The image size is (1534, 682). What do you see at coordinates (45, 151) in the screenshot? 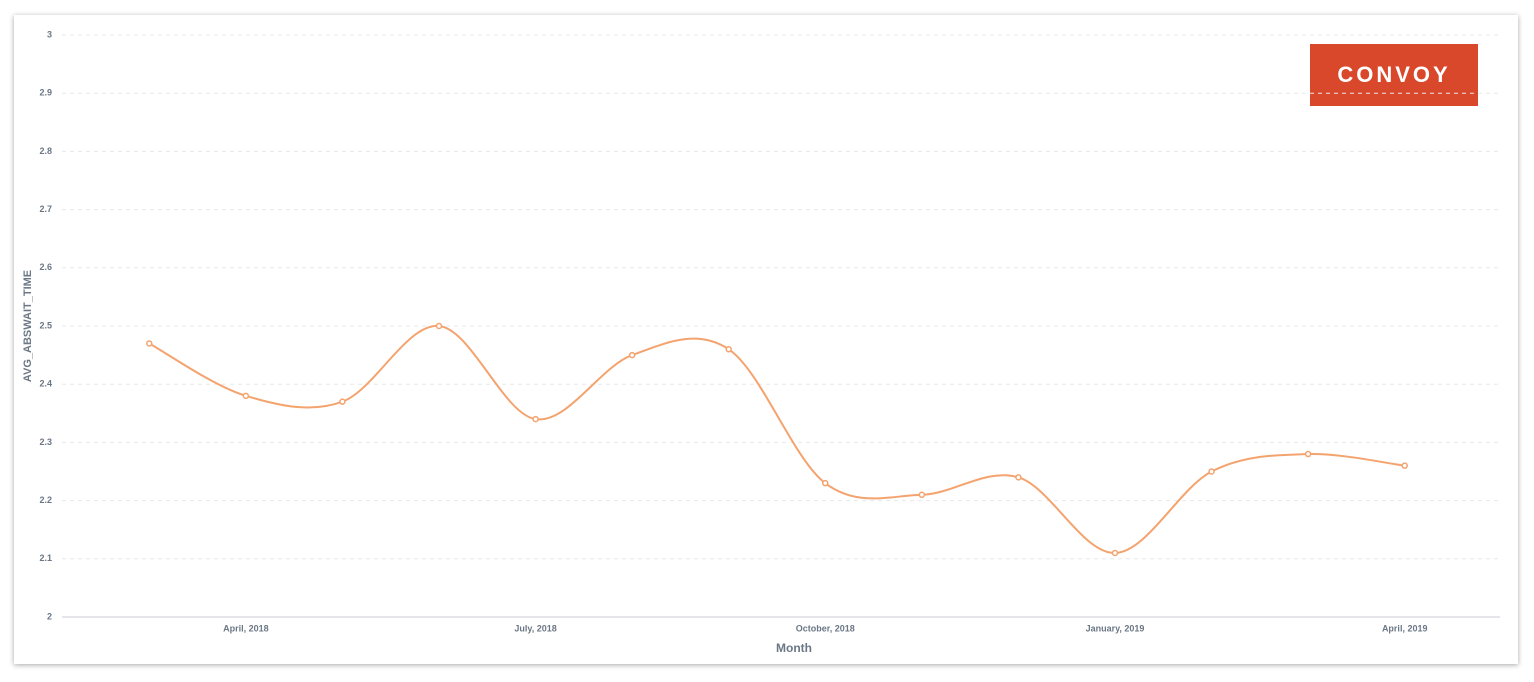
I see `y-tick-label: 2.8` at bounding box center [45, 151].